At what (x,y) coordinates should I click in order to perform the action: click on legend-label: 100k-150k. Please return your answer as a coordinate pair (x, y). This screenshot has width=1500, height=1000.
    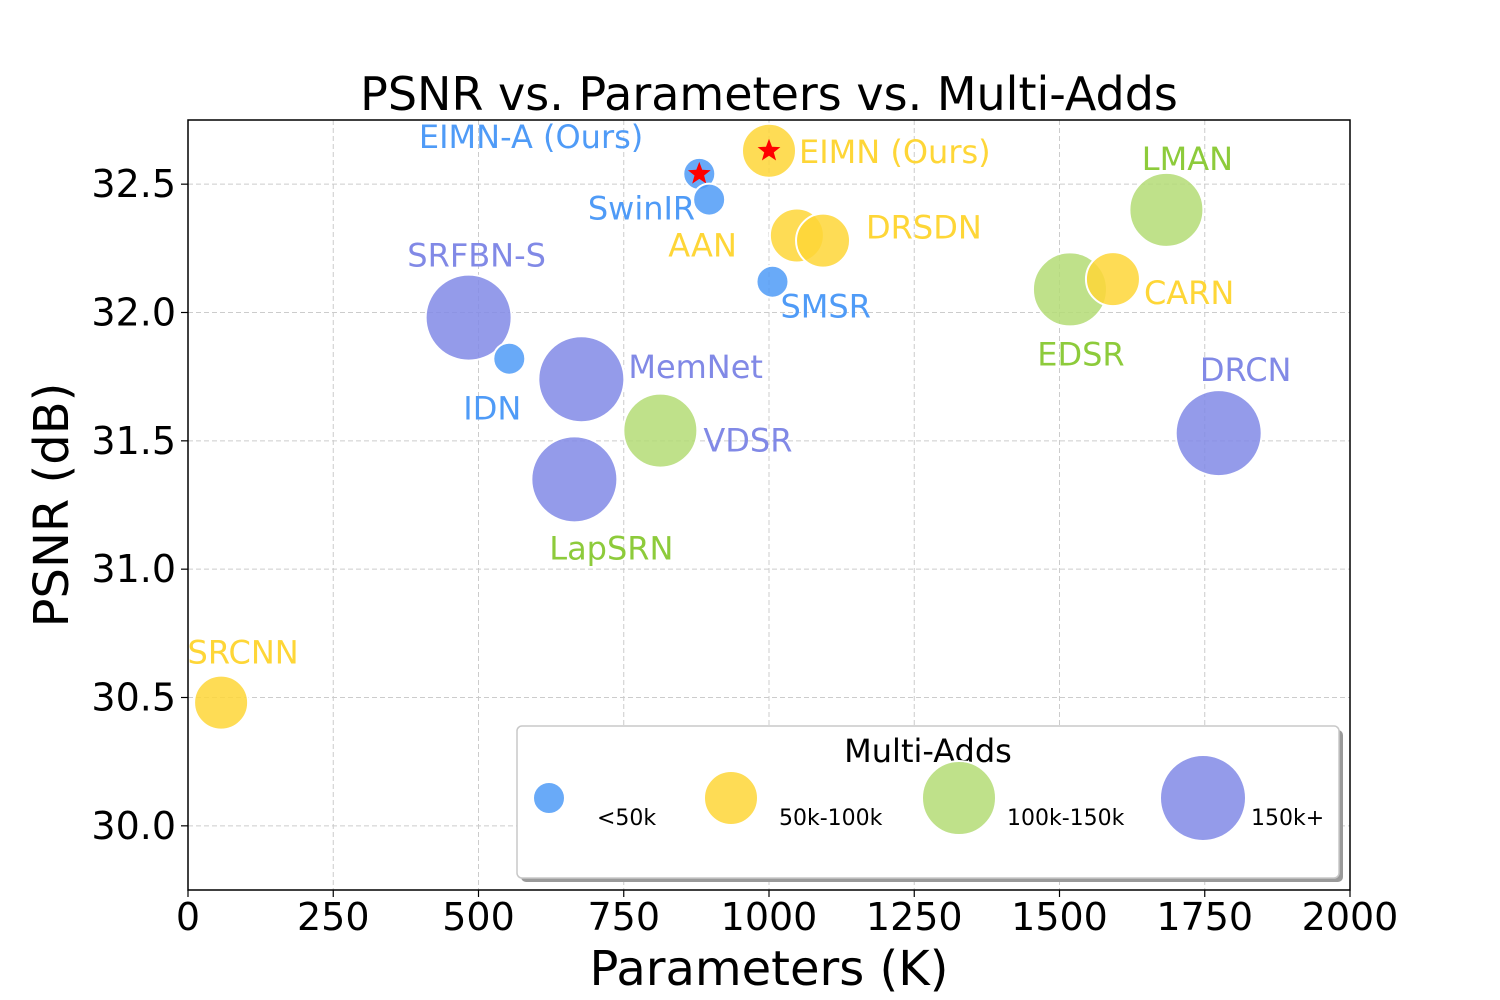
    Looking at the image, I should click on (1066, 818).